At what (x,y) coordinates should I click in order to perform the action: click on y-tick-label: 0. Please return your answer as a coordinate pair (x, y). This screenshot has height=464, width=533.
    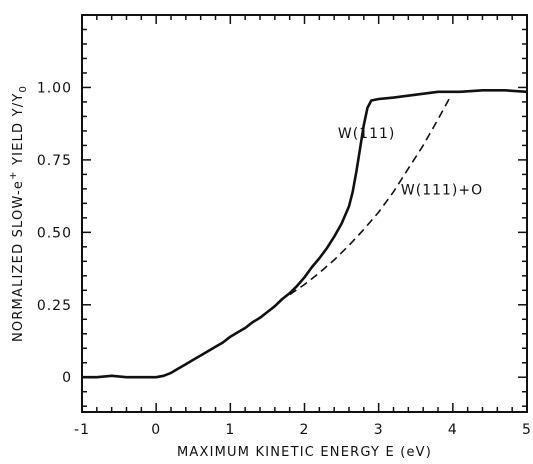
    Looking at the image, I should click on (67, 378).